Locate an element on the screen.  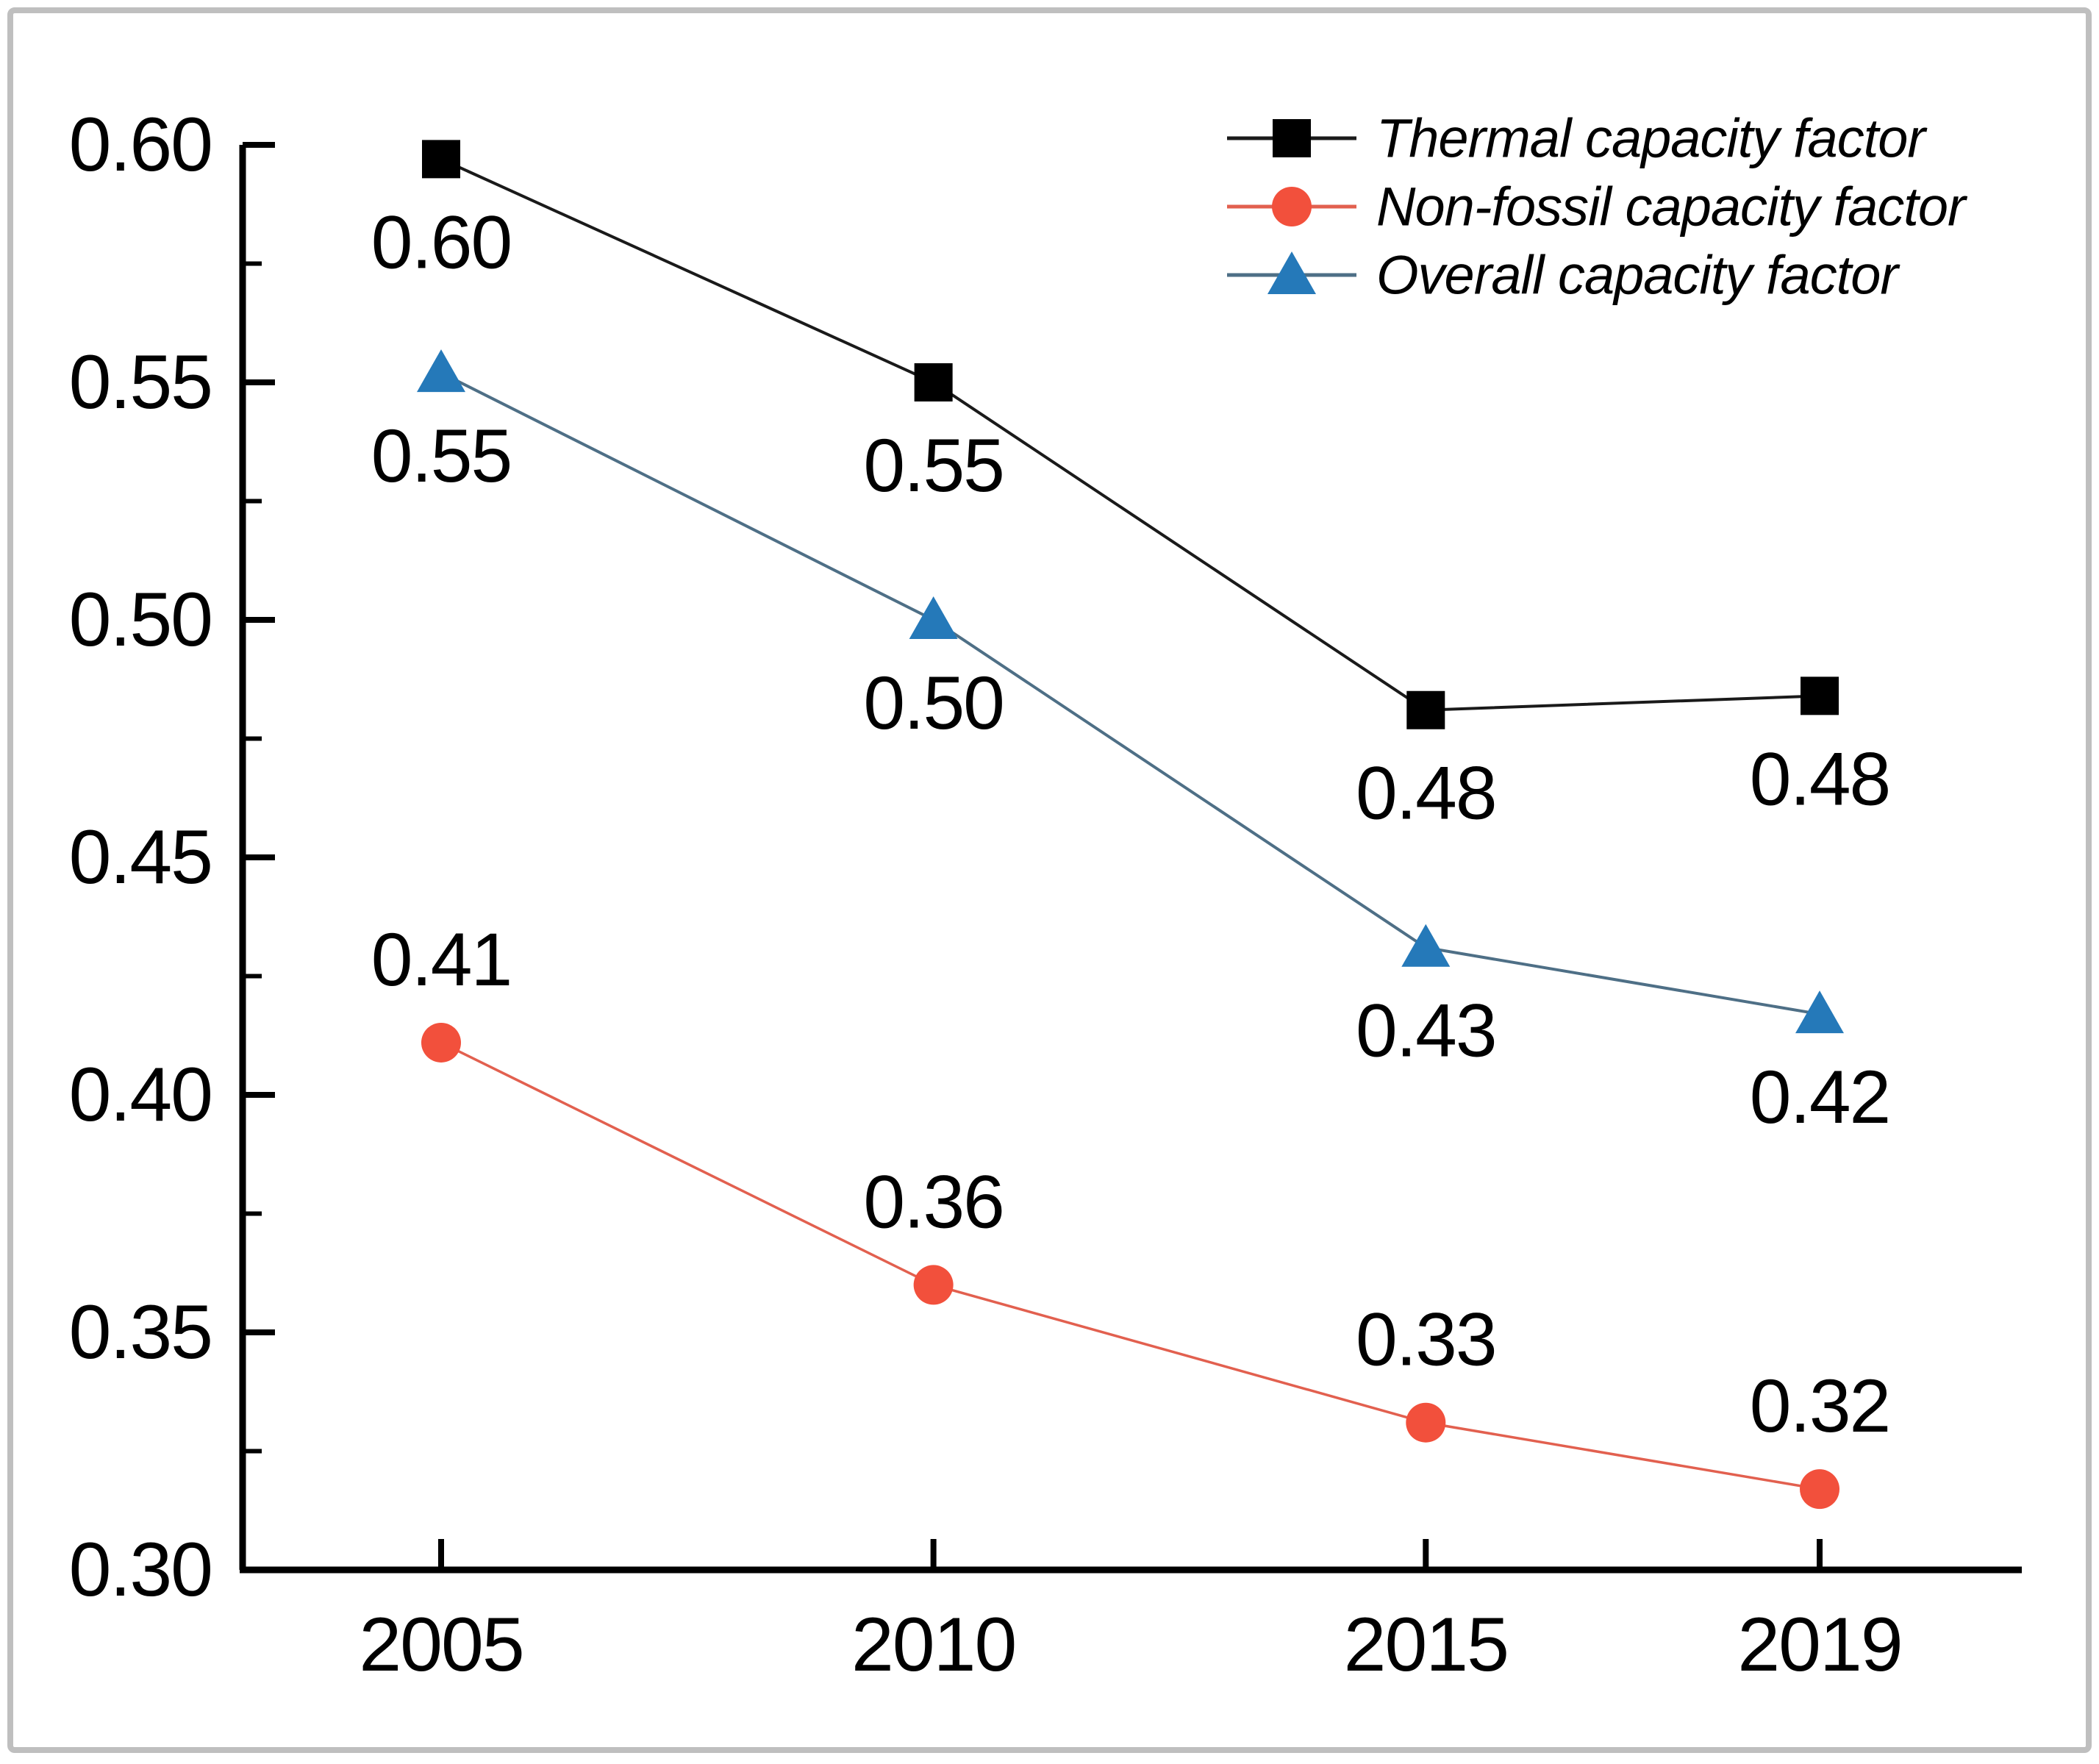
data-label-overall-capacity-factor: 0.55 is located at coordinates (441, 456).